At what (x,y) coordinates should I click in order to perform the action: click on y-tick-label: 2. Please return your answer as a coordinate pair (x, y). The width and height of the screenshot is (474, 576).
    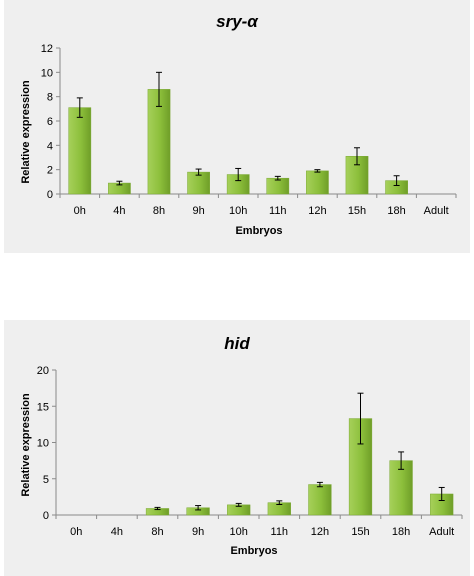
    Looking at the image, I should click on (50, 171).